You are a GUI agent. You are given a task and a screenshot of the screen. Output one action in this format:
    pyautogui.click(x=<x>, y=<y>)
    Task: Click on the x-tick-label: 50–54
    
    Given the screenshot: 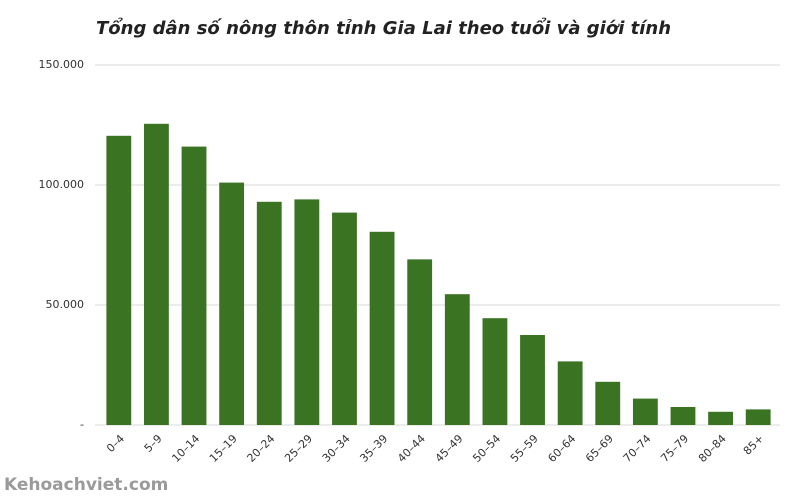 What is the action you would take?
    pyautogui.click(x=486, y=448)
    